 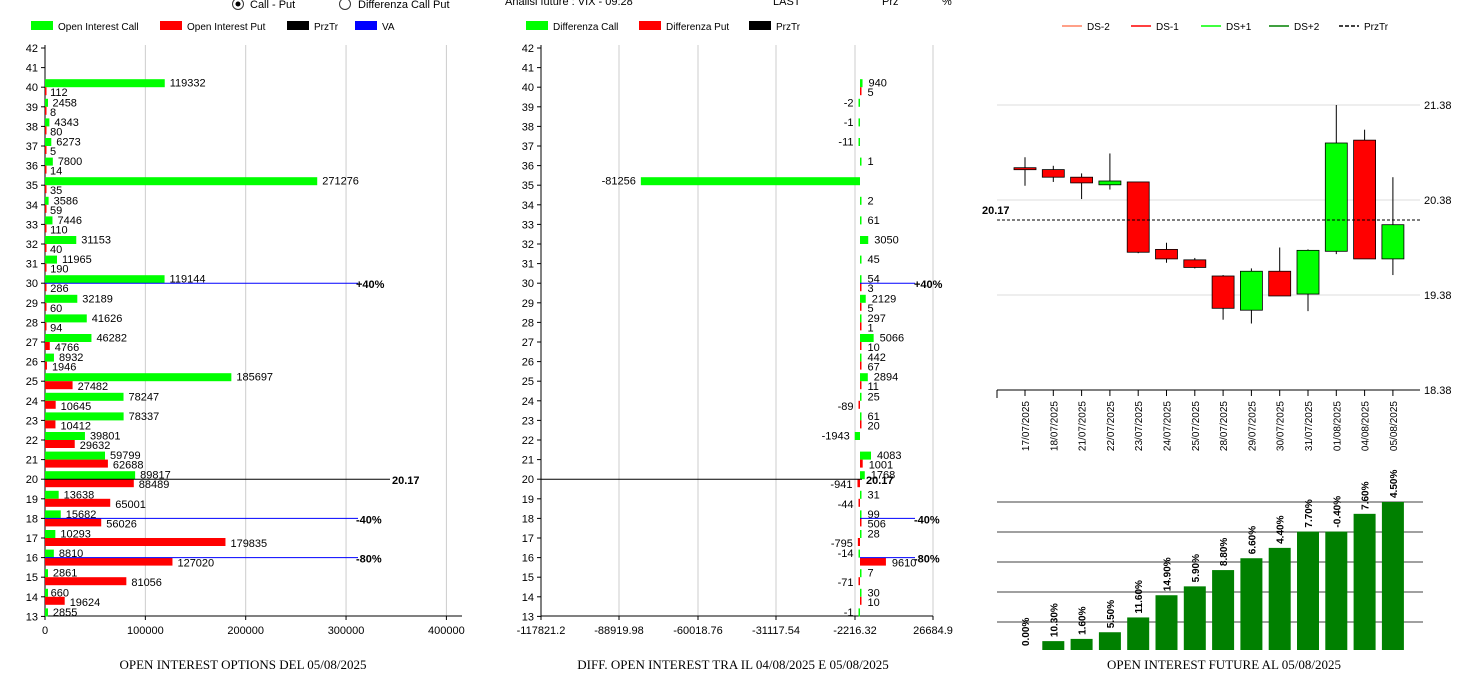 What do you see at coordinates (1438, 201) in the screenshot?
I see `y-tick-label: 20.38` at bounding box center [1438, 201].